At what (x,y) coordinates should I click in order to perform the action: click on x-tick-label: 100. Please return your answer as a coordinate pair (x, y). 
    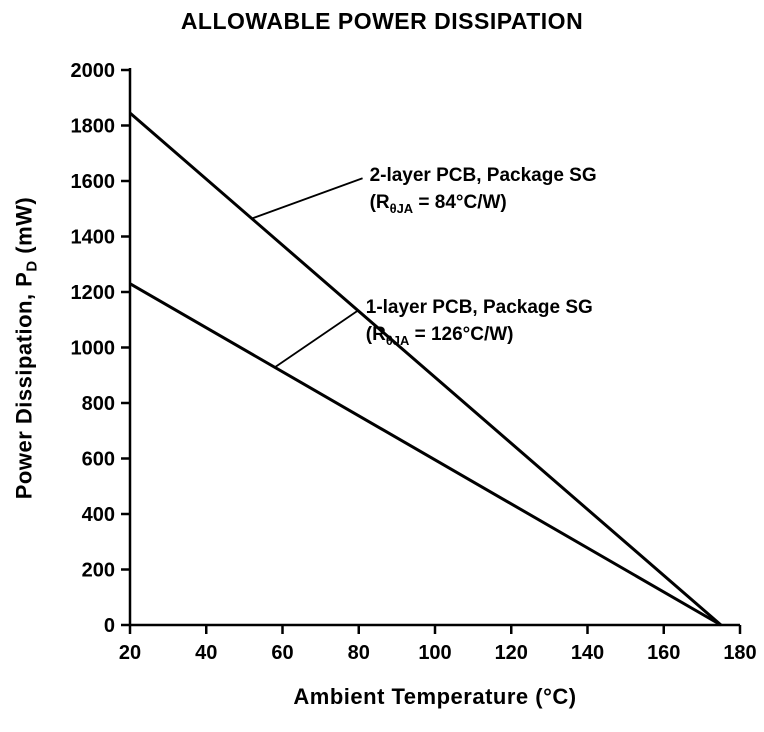
    Looking at the image, I should click on (434, 653).